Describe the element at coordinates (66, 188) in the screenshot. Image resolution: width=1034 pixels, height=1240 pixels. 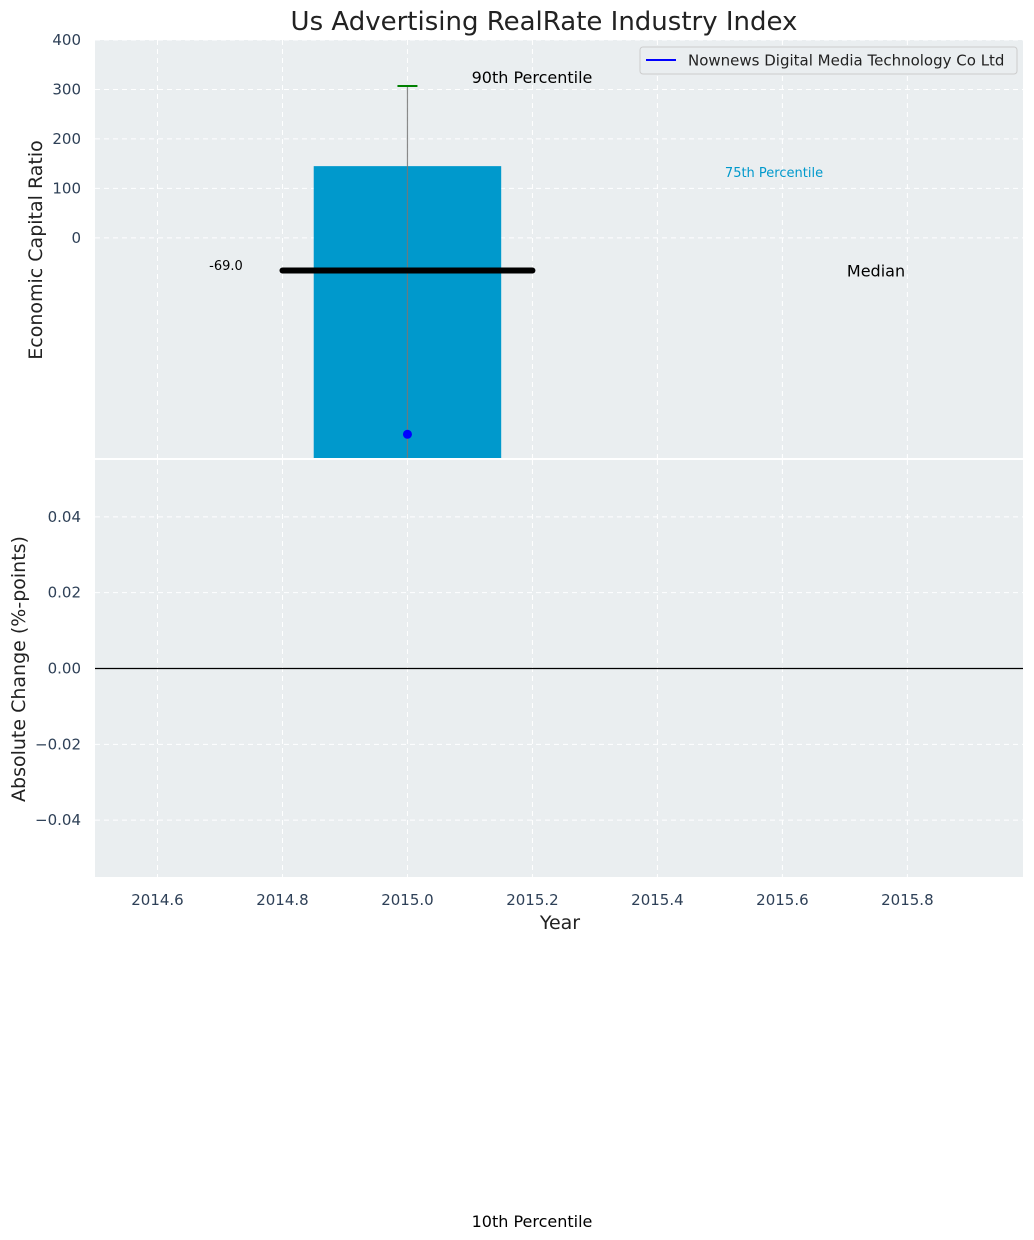
I see `top-y-tick-label: 100` at that location.